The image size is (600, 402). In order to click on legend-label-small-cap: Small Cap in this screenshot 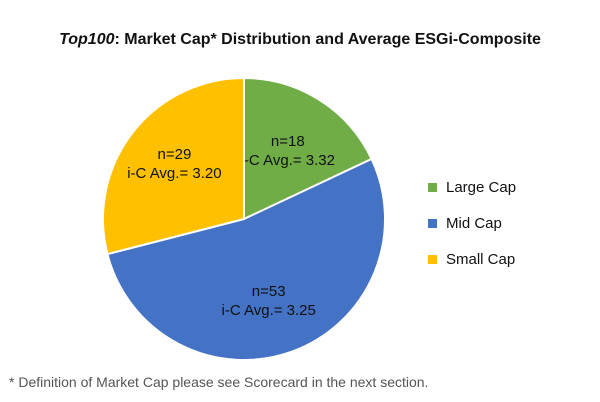, I will do `click(481, 259)`.